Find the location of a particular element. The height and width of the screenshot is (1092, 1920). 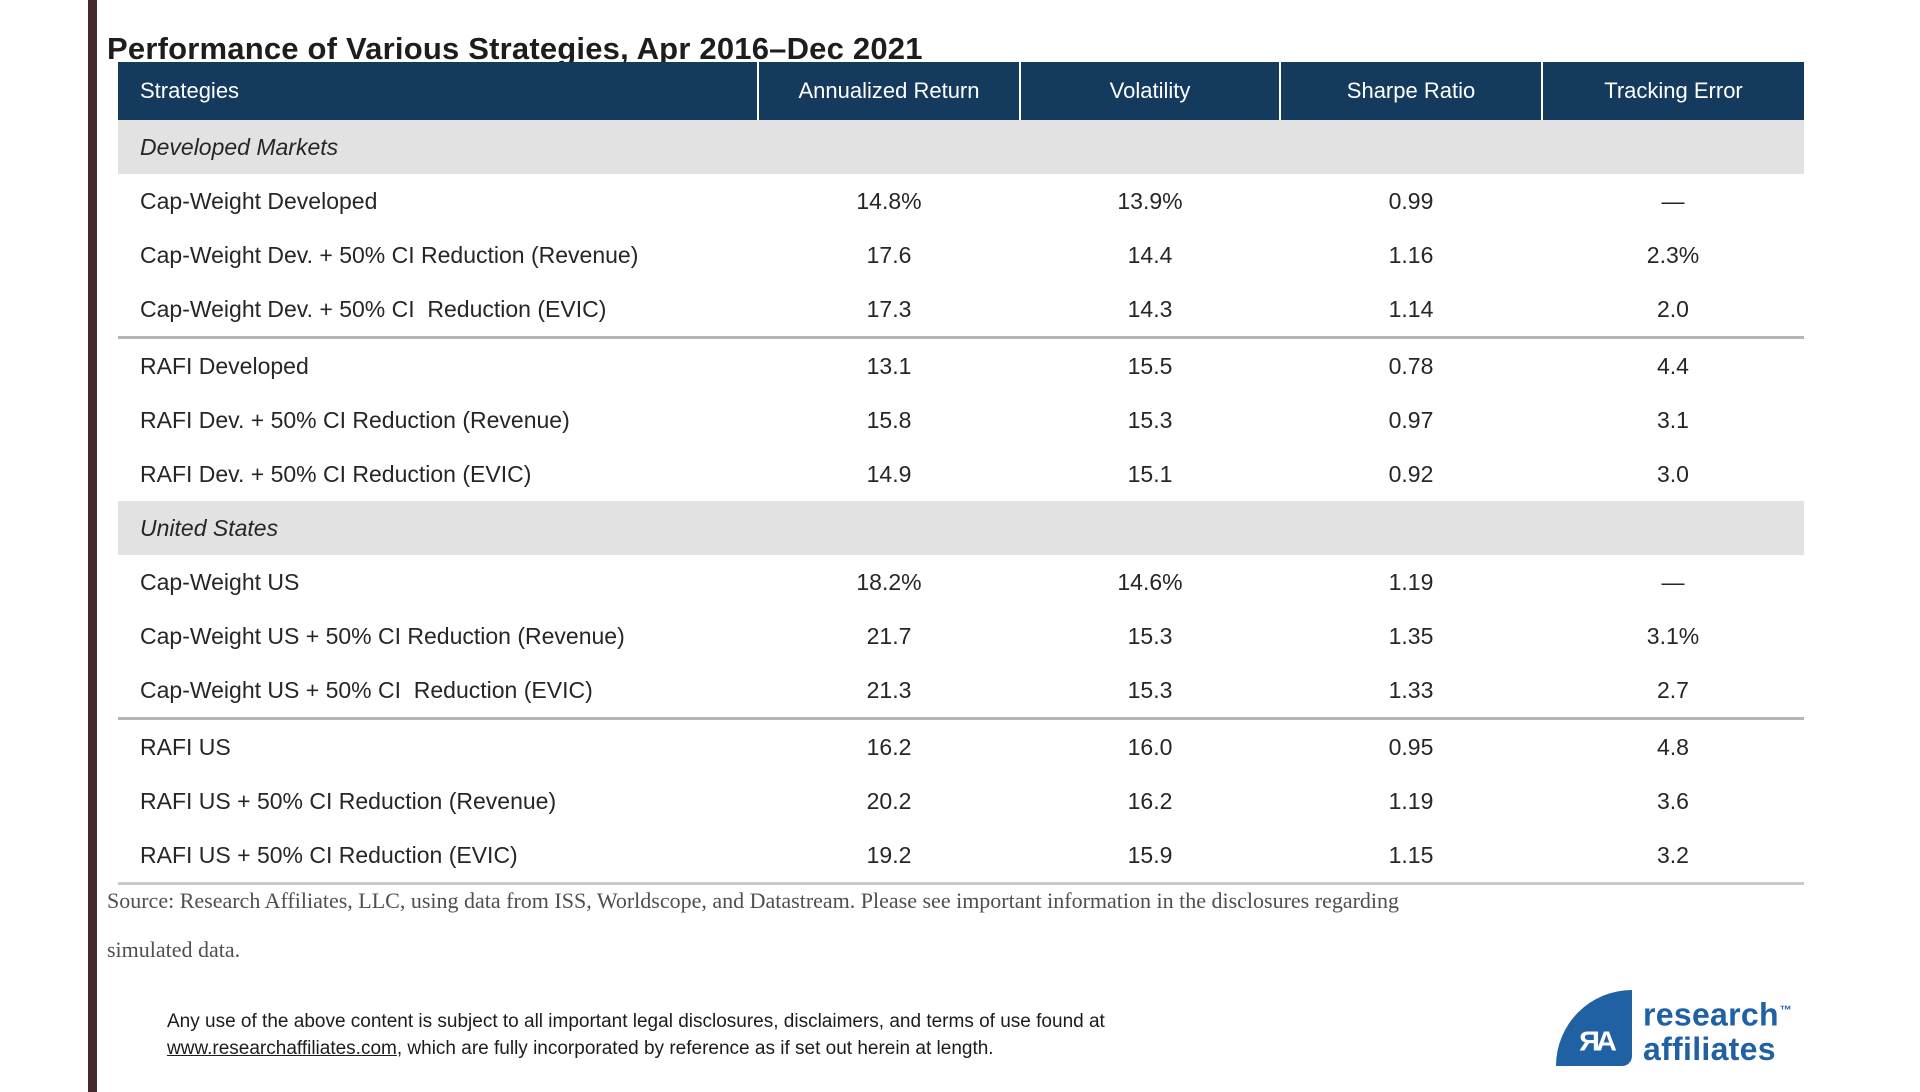

strategy-cell: RAFI US is located at coordinates (438, 745).